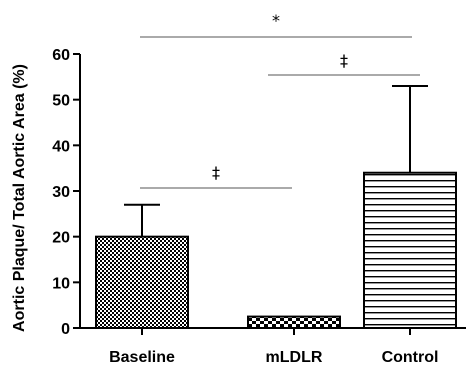  I want to click on y-tick-label: 50, so click(61, 101).